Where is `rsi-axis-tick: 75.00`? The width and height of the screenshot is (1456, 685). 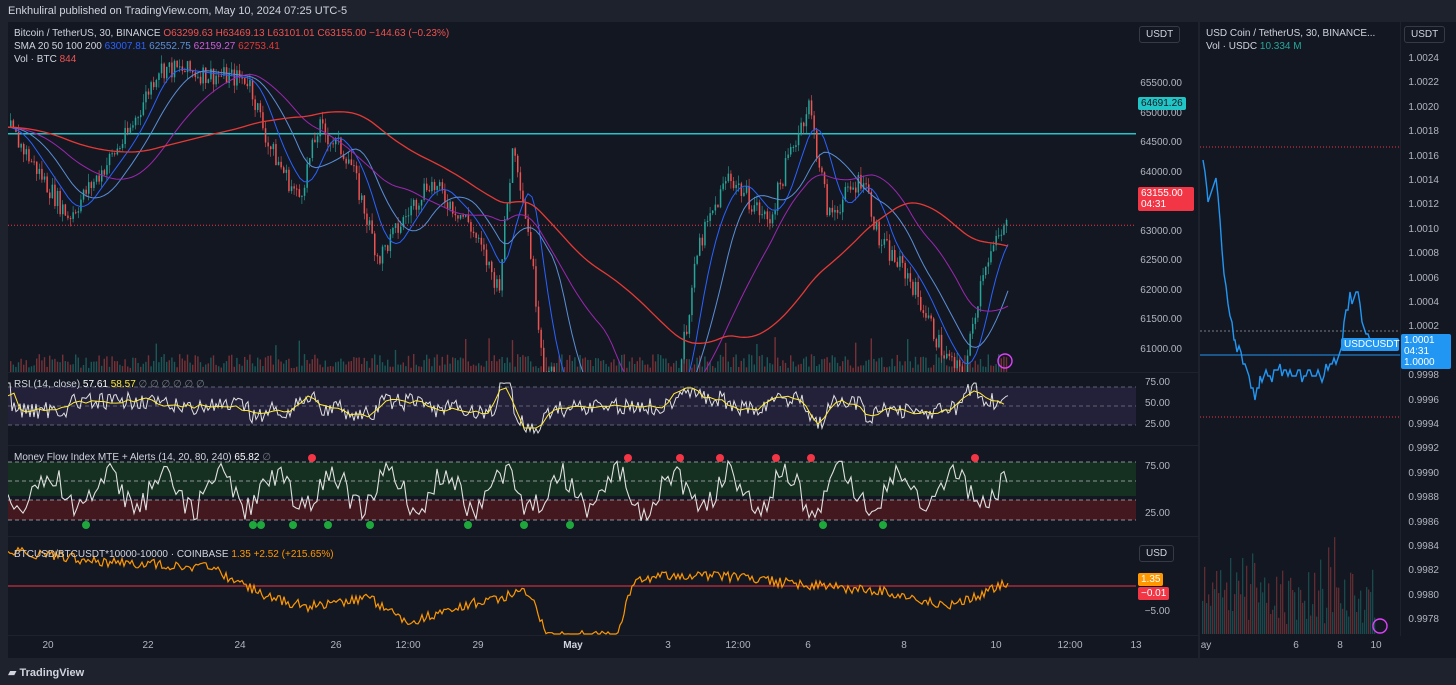
rsi-axis-tick: 75.00 is located at coordinates (1157, 382).